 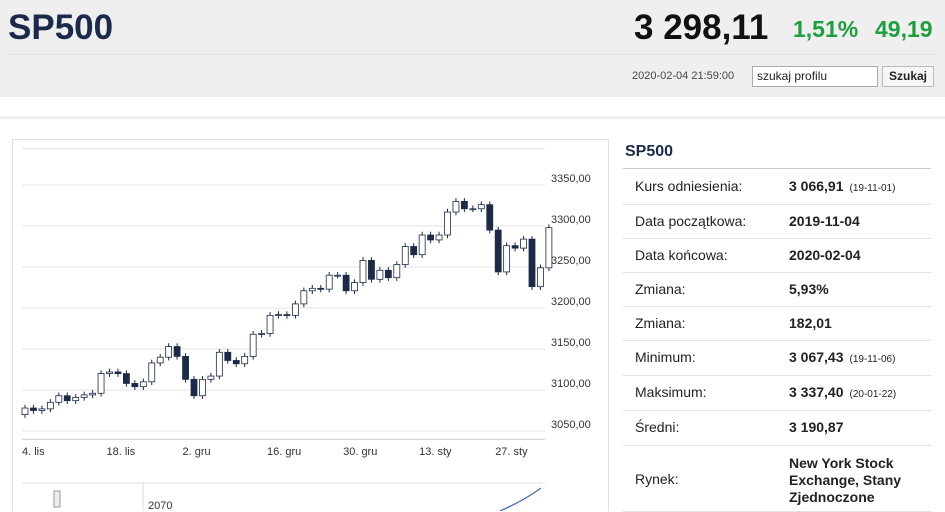 What do you see at coordinates (61, 27) in the screenshot?
I see `title: SP500` at bounding box center [61, 27].